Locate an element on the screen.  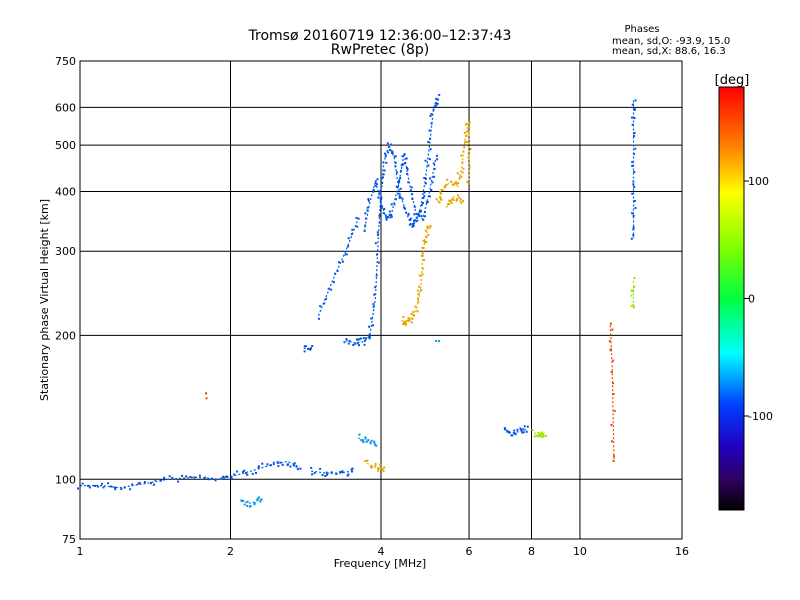
trace-line is located at coordinates (392, 220).